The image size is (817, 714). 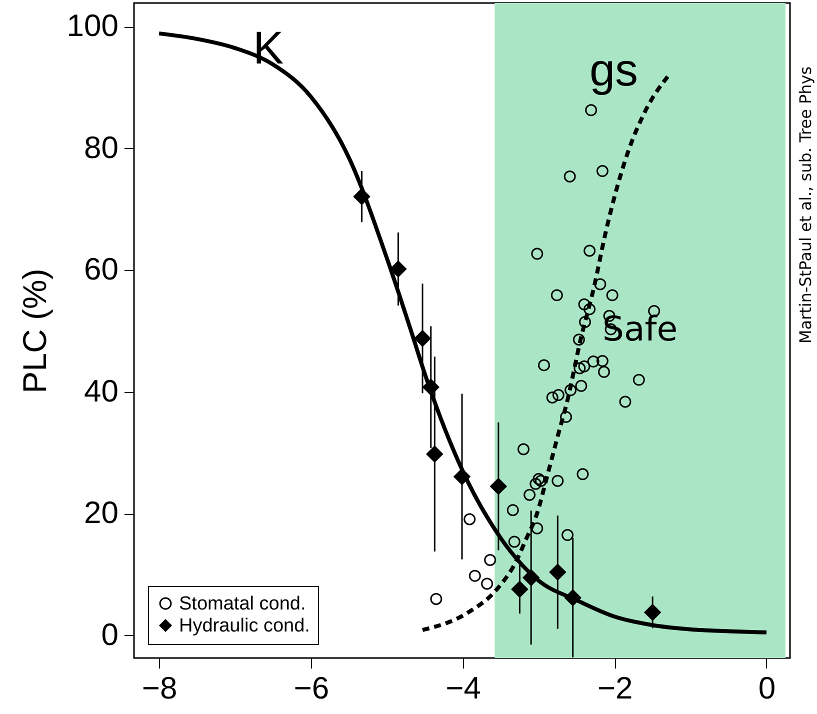 What do you see at coordinates (101, 147) in the screenshot?
I see `y-tick-label: 80` at bounding box center [101, 147].